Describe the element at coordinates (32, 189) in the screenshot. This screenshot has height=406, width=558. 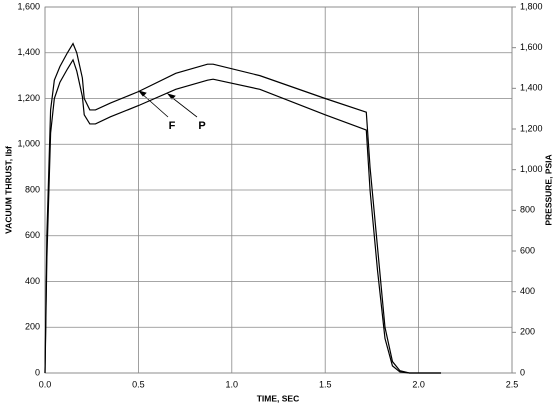
I see `y-tick-label: 800` at that location.